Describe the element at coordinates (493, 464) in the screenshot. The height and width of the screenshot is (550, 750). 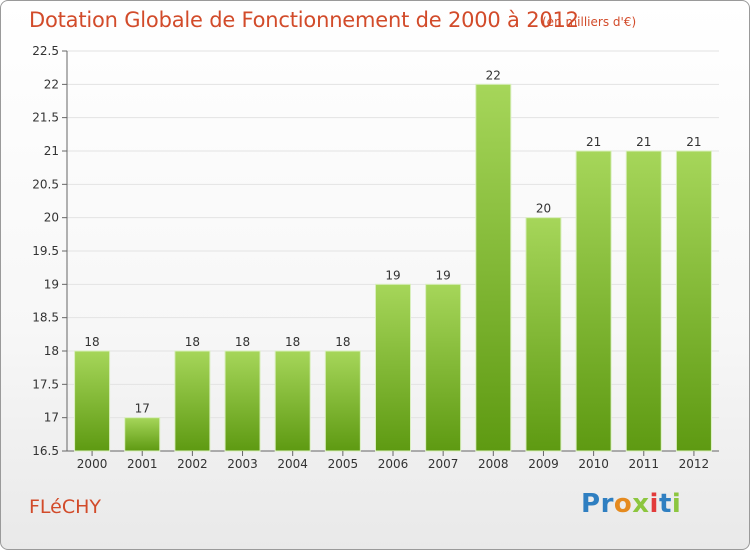
I see `x-tick-label: 2008` at that location.